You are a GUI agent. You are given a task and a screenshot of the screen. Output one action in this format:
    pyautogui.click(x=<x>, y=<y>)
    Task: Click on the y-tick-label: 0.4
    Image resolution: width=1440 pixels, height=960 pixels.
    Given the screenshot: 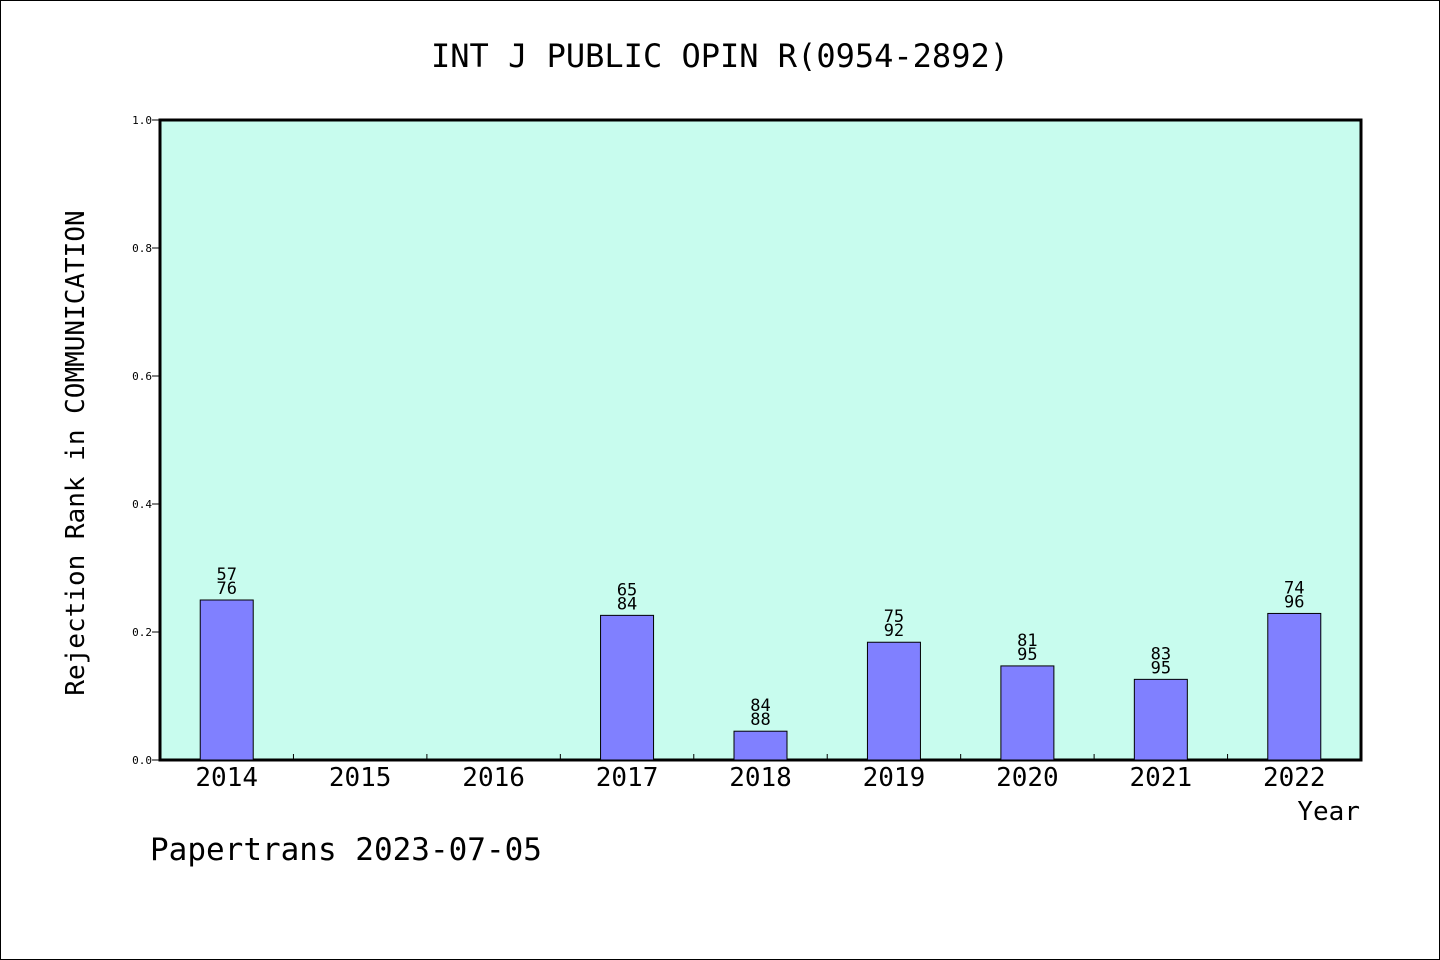 What is the action you would take?
    pyautogui.click(x=142, y=504)
    